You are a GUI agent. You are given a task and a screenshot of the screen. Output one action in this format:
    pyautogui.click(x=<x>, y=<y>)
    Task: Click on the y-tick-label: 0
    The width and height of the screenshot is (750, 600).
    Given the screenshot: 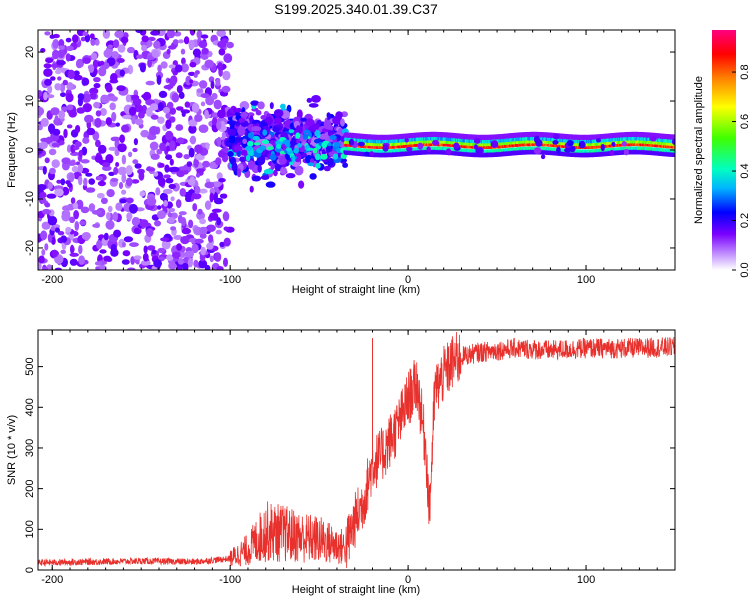 What is the action you would take?
    pyautogui.click(x=30, y=570)
    